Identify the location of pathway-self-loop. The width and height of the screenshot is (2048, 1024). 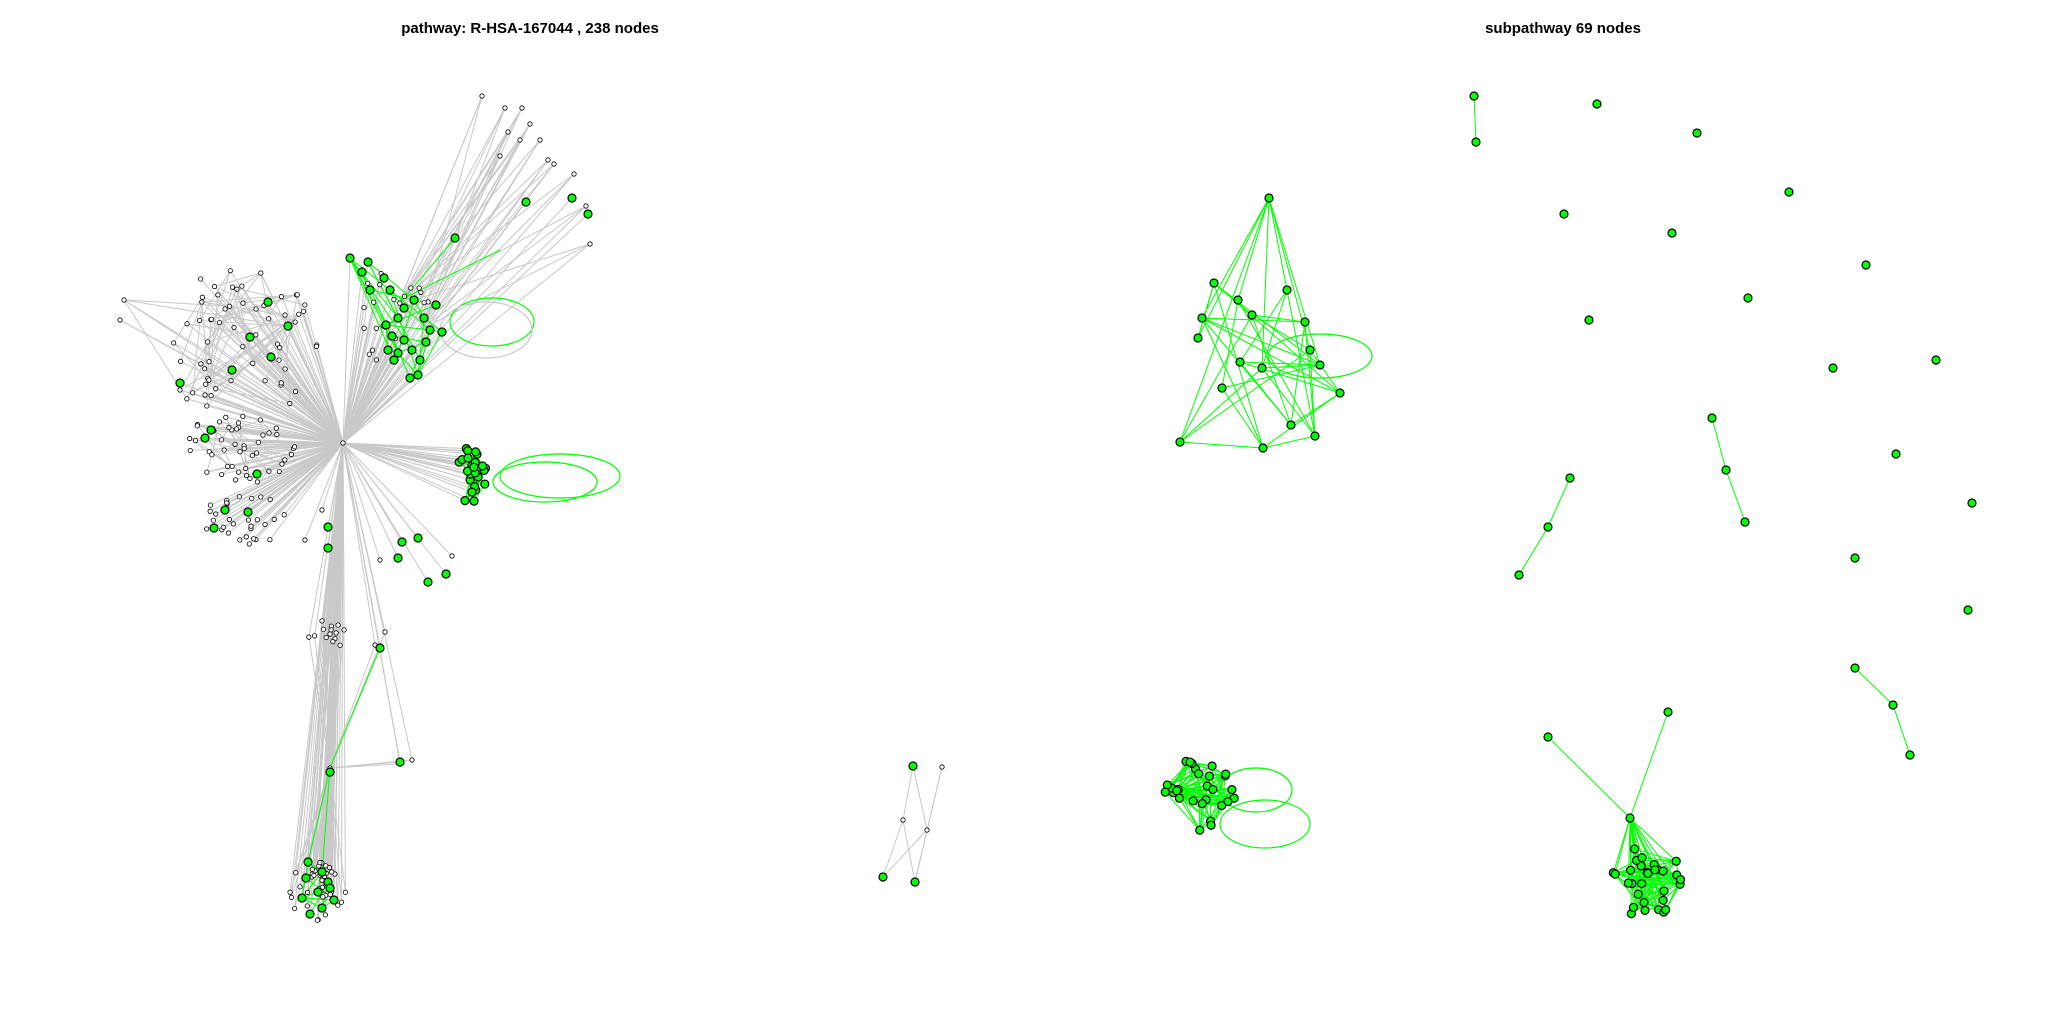
(486, 330).